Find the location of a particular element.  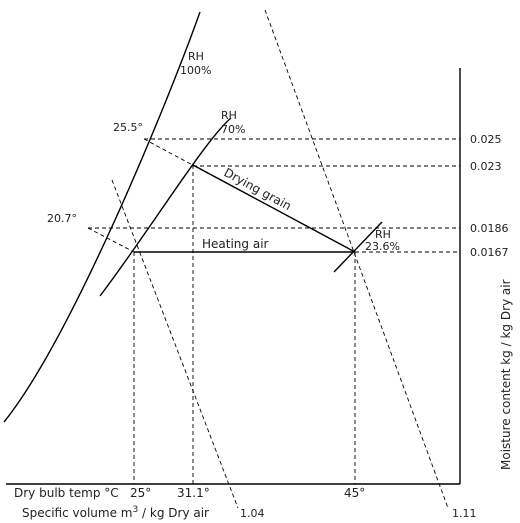

specific-volume-suffix: / kg Dry air is located at coordinates (173, 513).